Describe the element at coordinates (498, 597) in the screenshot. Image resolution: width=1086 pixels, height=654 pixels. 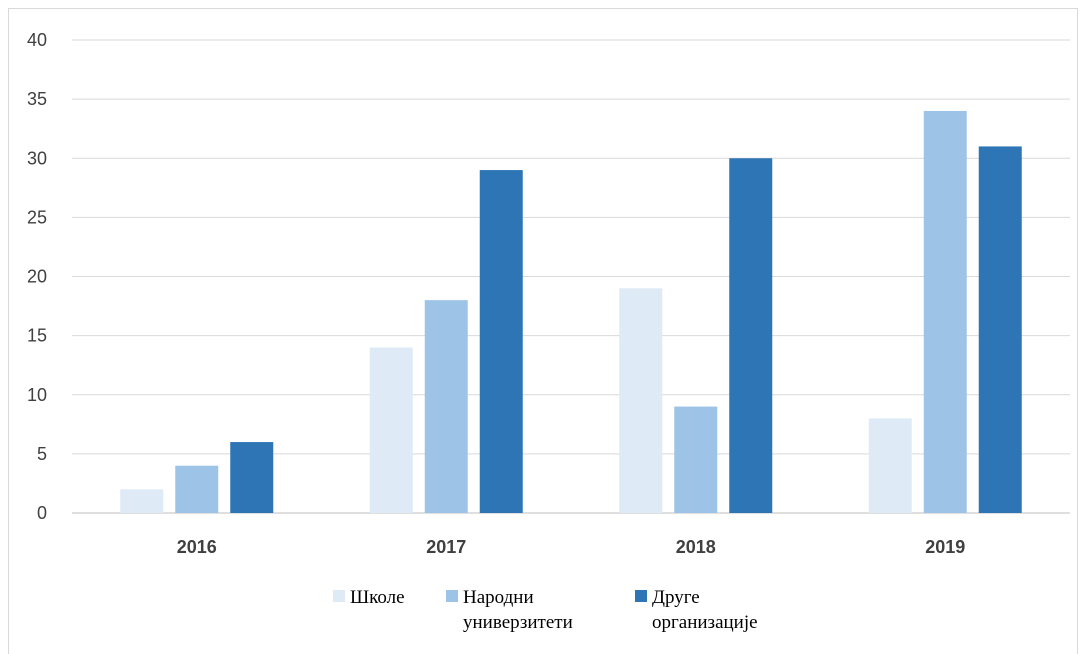
I see `legend-label-line: Народни` at that location.